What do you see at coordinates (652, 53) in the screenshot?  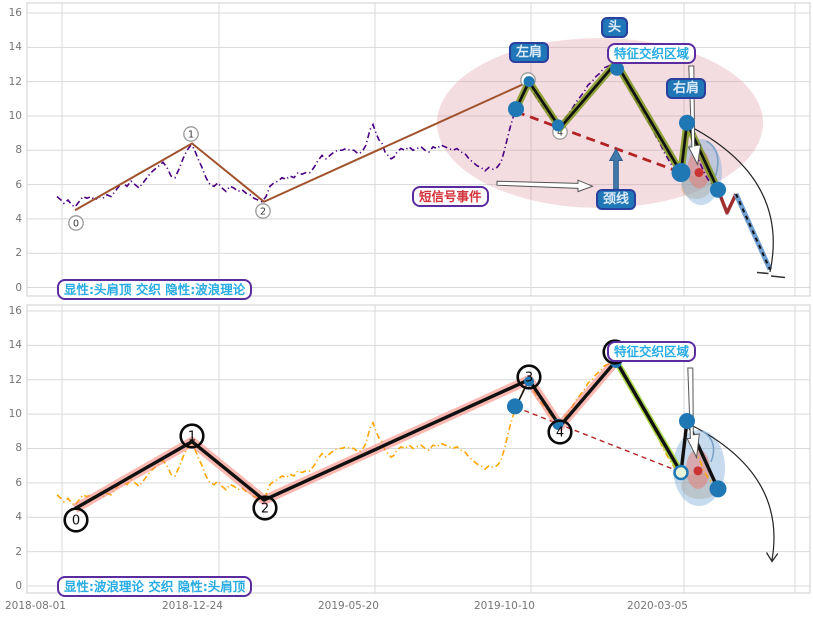 I see `feature-zone-label-top: 特征交织区域` at bounding box center [652, 53].